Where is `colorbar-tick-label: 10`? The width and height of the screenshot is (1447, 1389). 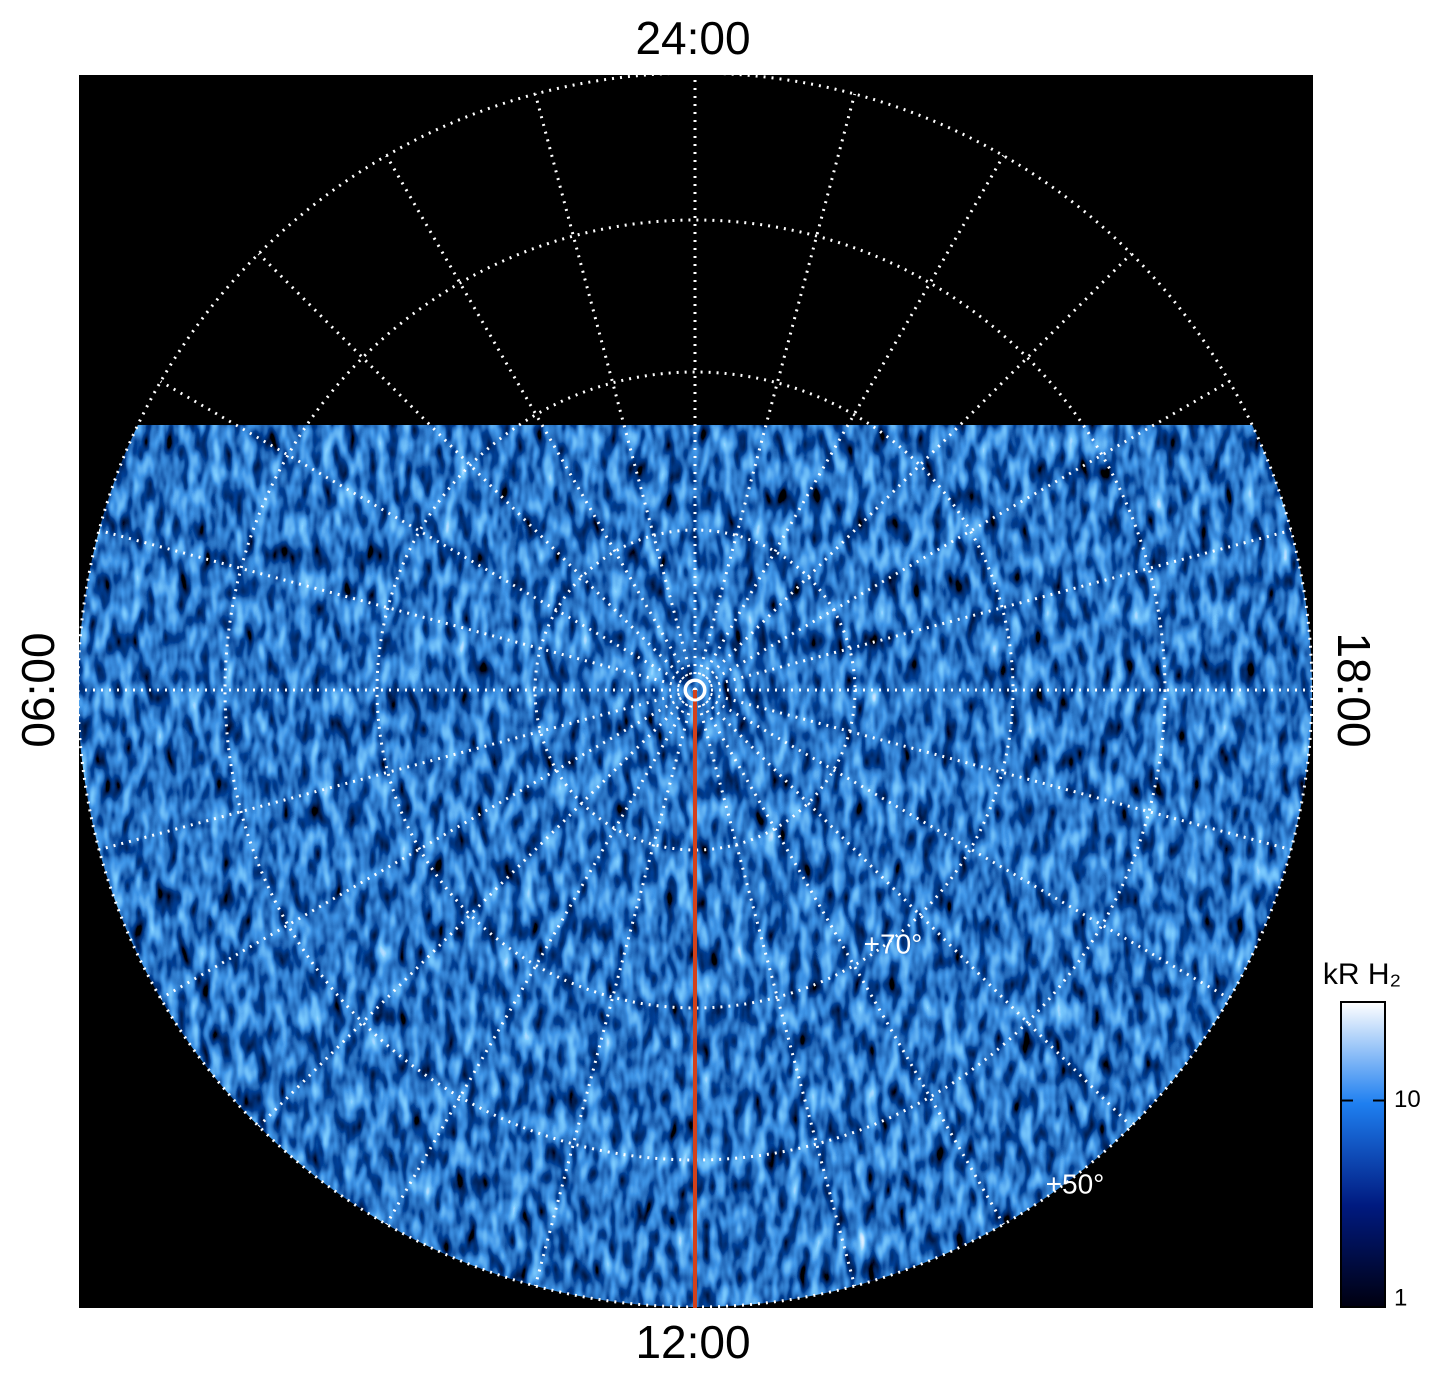
colorbar-tick-label: 10 is located at coordinates (1407, 1099).